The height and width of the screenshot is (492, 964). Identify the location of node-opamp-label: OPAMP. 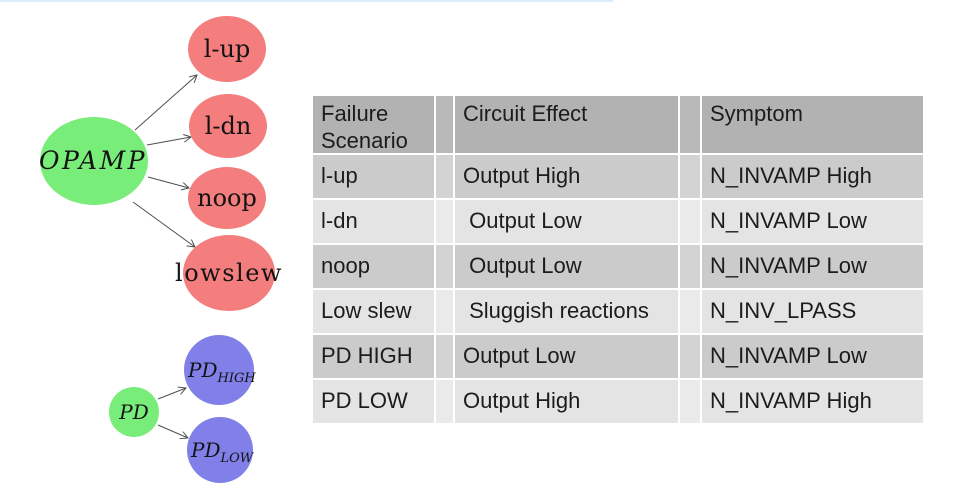
(93, 160).